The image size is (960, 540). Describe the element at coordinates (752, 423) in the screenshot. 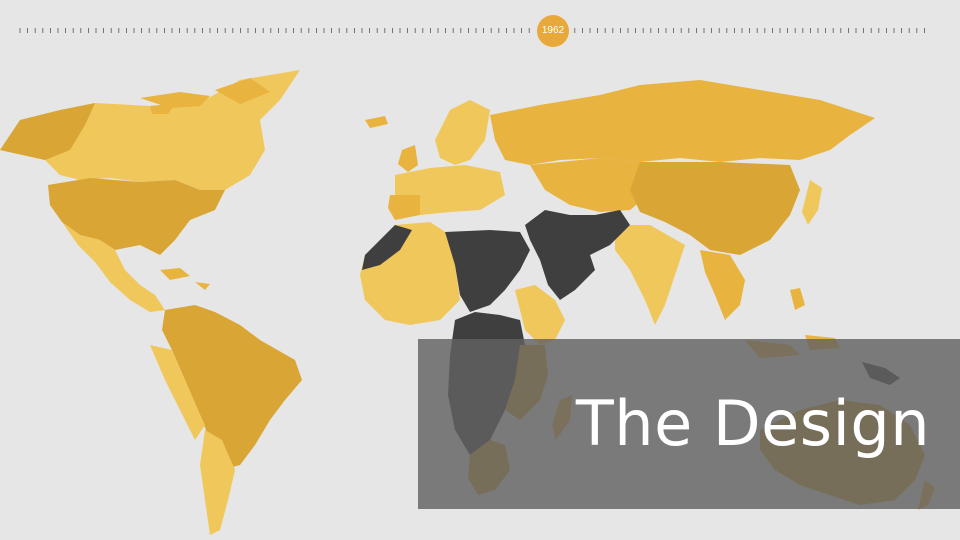

I see `slide-title: The Design` at that location.